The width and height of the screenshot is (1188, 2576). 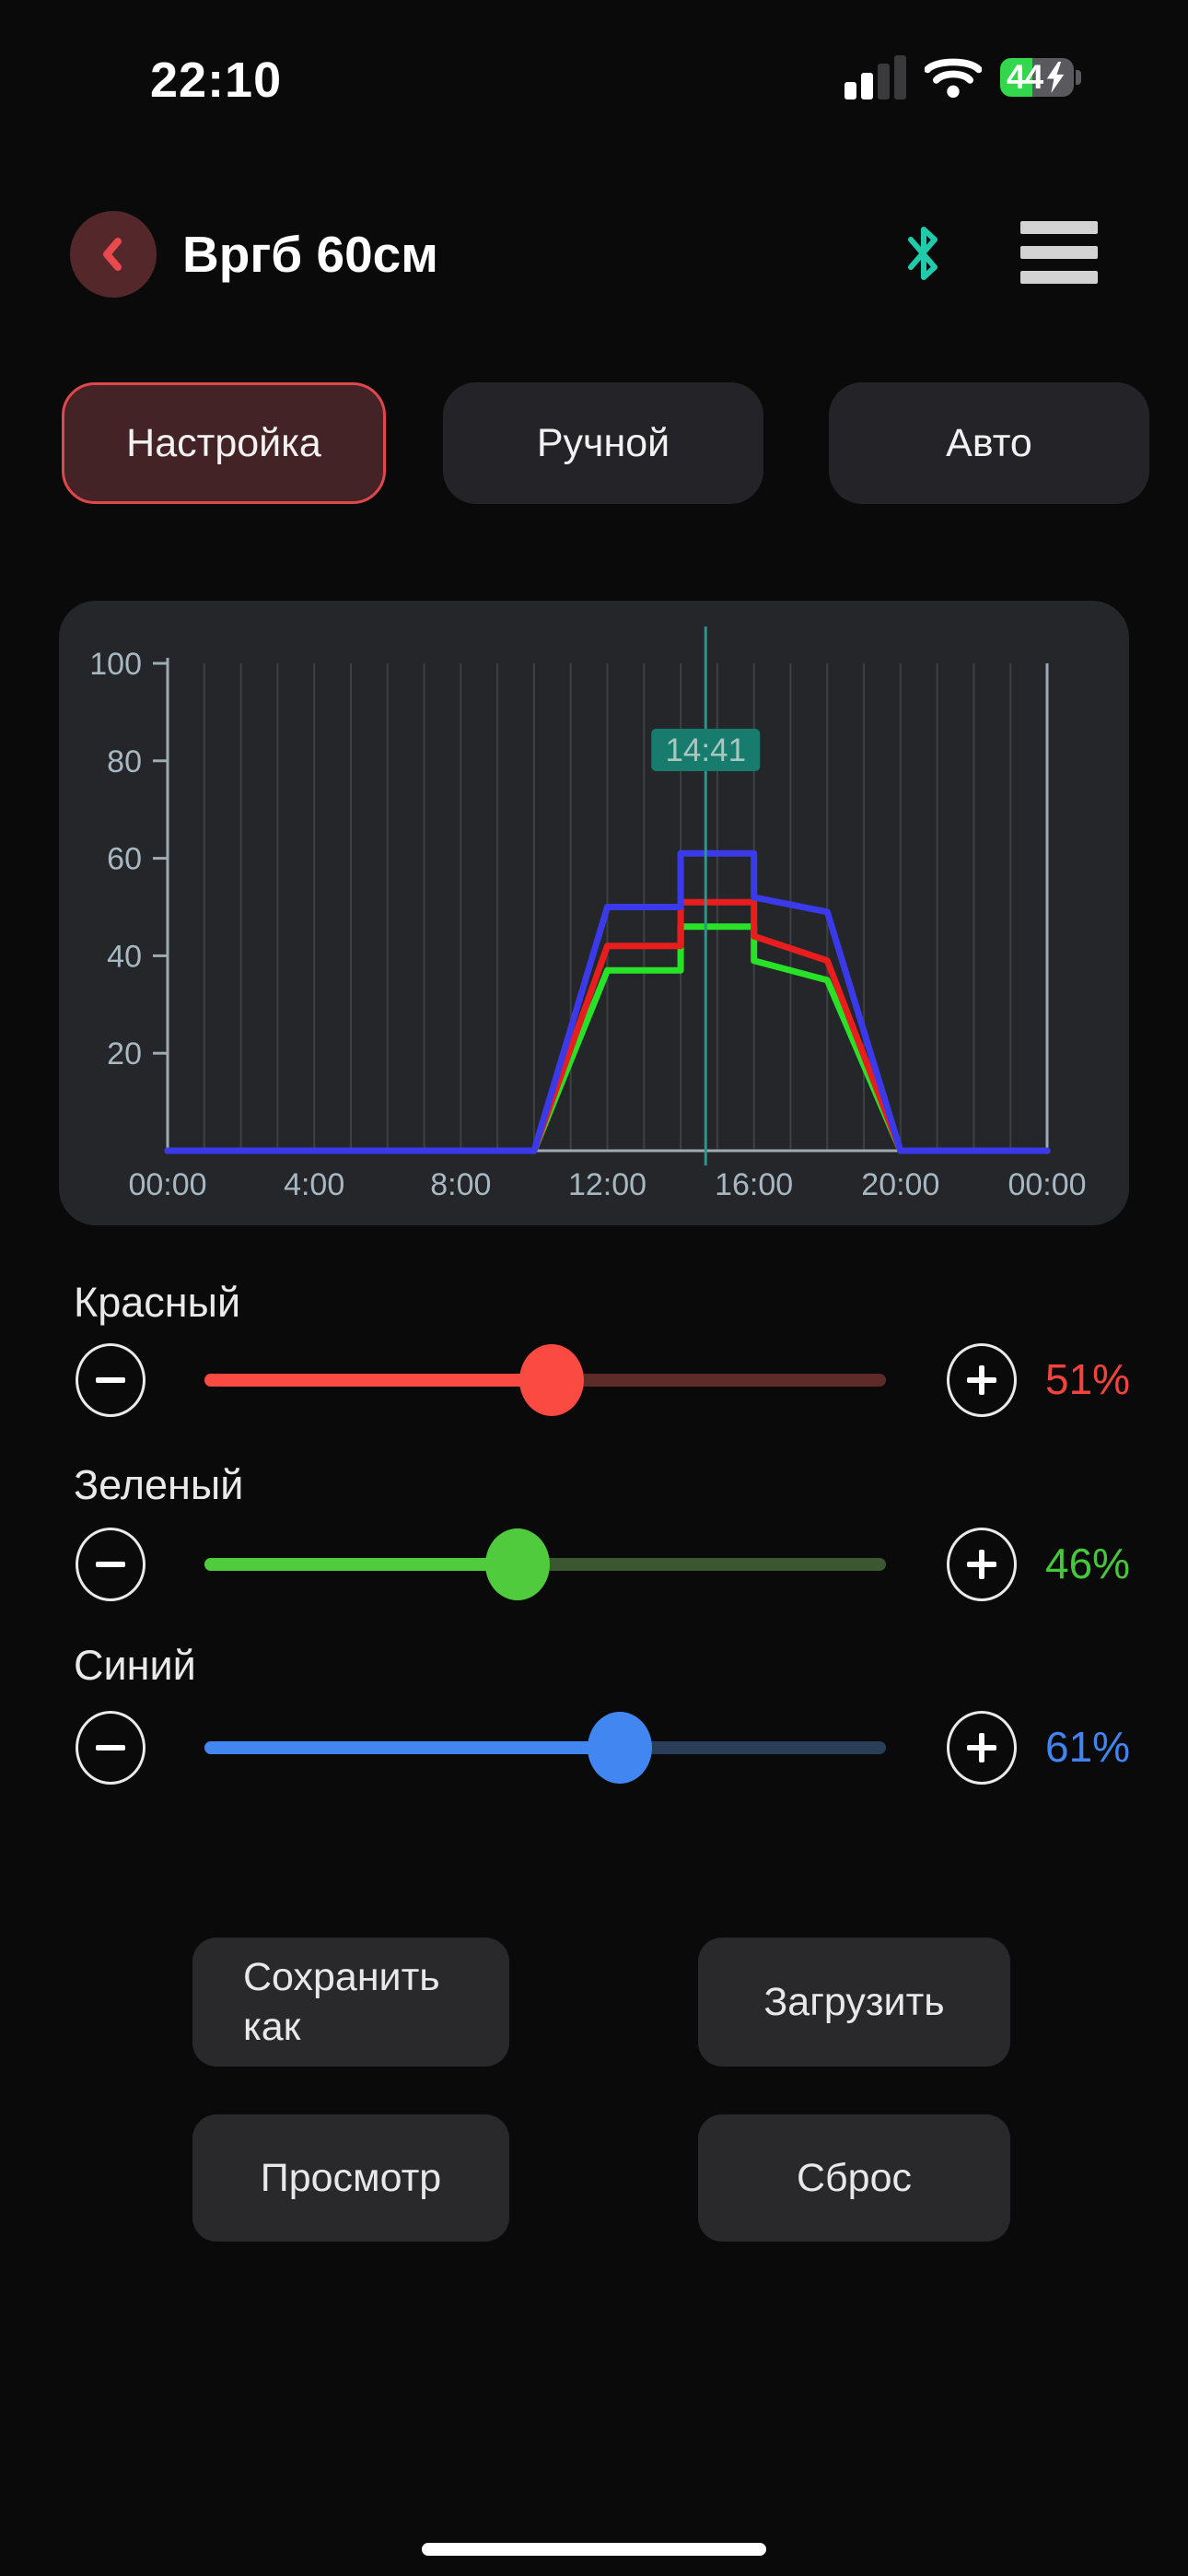 I want to click on battery-fill, so click(x=1016, y=77).